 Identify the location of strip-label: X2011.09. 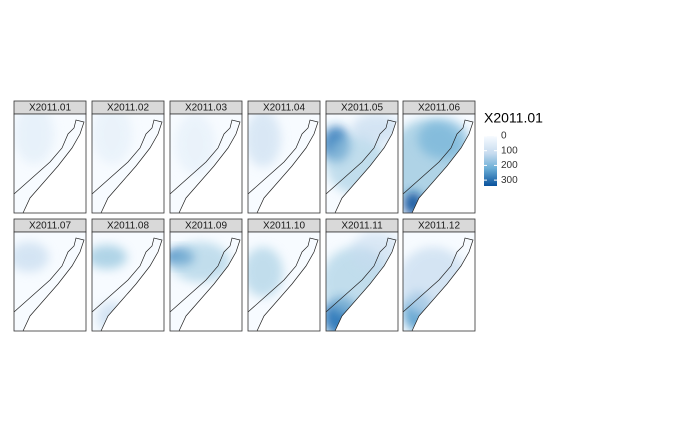
(206, 226).